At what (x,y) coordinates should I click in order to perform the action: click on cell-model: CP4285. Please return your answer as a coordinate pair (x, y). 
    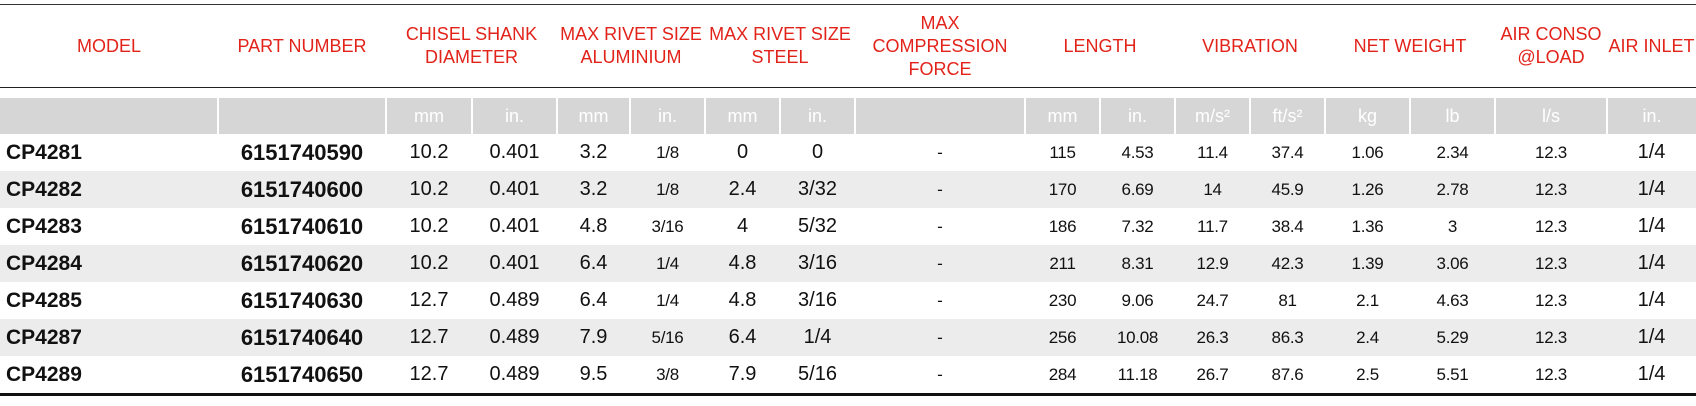
    Looking at the image, I should click on (44, 300).